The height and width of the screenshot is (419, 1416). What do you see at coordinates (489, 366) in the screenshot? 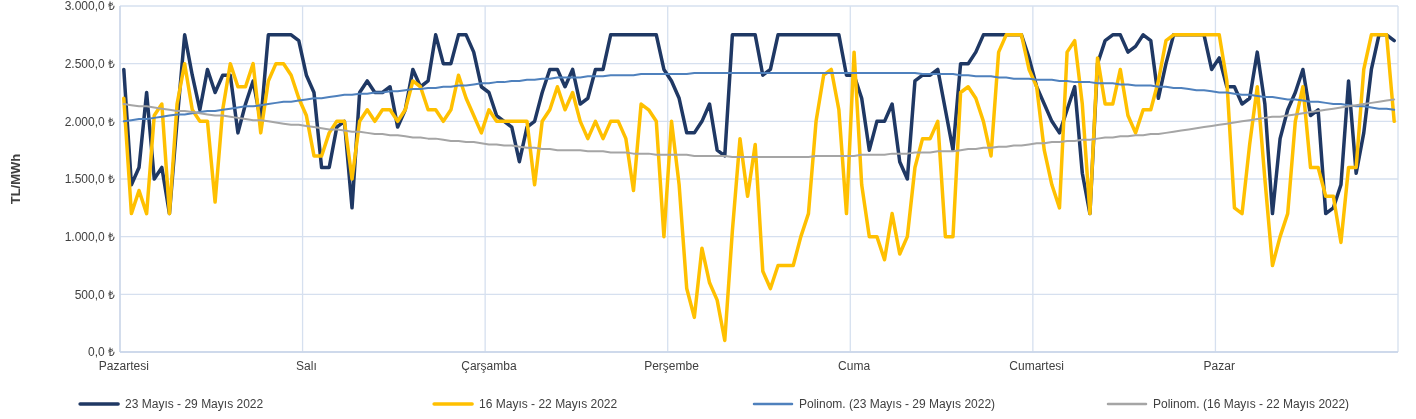
I see `x-tick-label: Çarşamba` at bounding box center [489, 366].